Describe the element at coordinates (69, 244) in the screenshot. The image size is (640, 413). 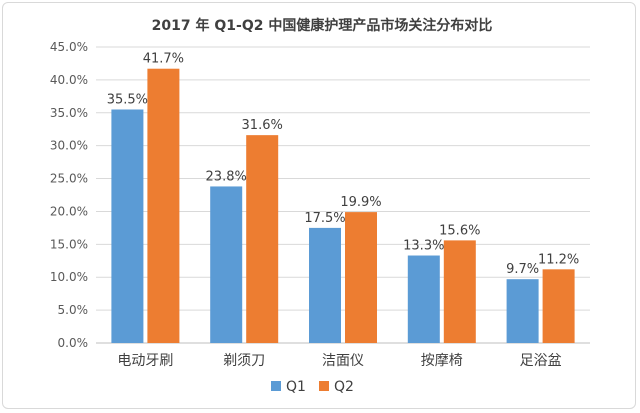
I see `y-tick-label: 15.0%` at that location.